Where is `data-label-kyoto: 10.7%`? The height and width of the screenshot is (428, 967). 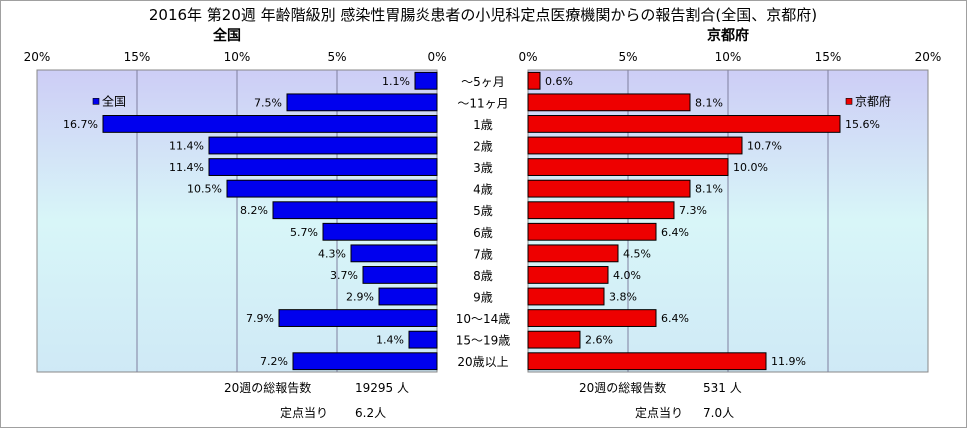
data-label-kyoto: 10.7% is located at coordinates (764, 146).